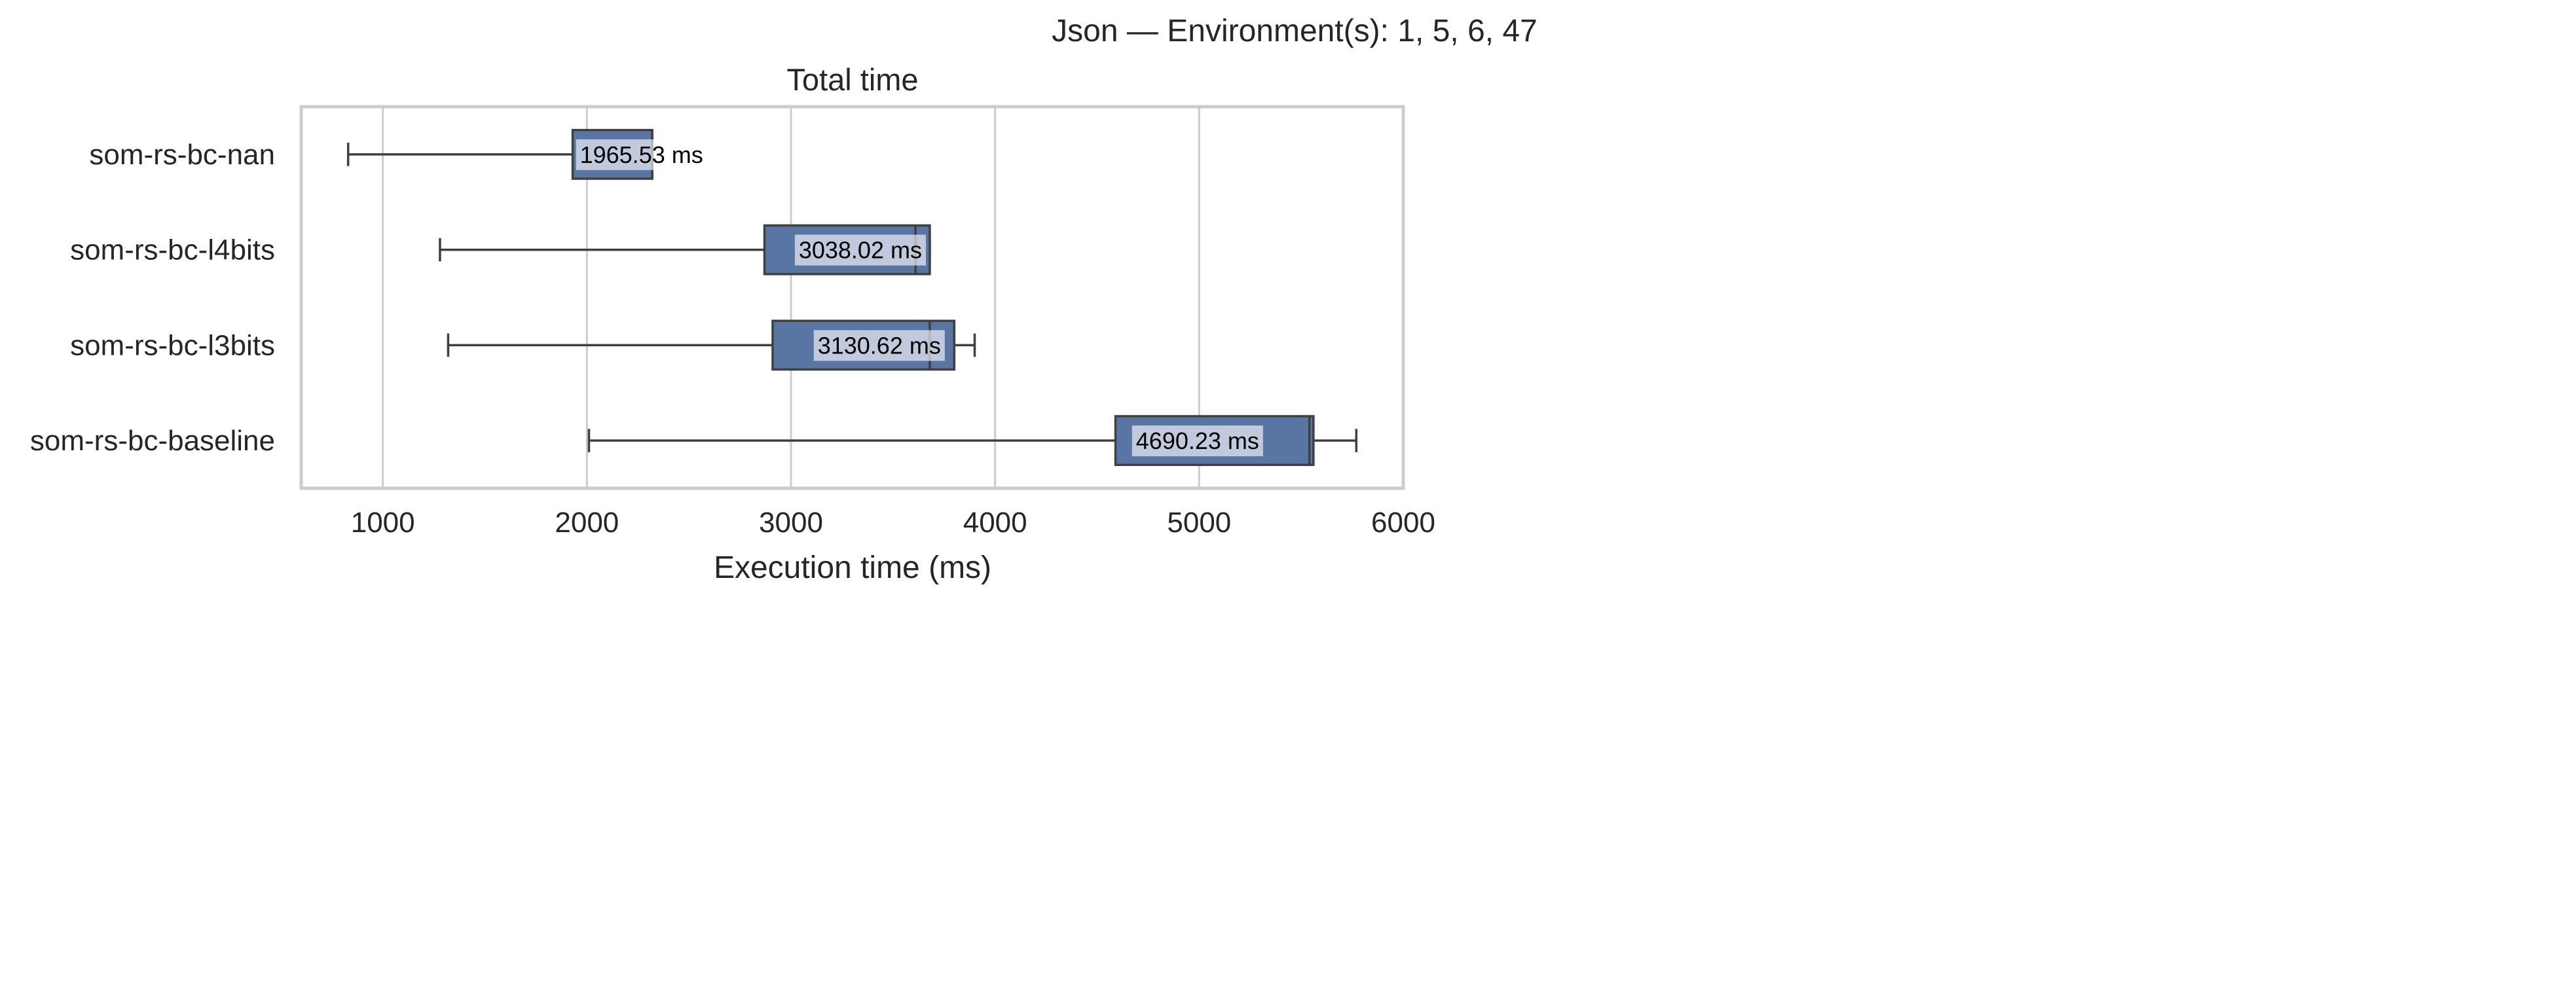 The height and width of the screenshot is (1004, 2576). I want to click on plot-area, so click(852, 298).